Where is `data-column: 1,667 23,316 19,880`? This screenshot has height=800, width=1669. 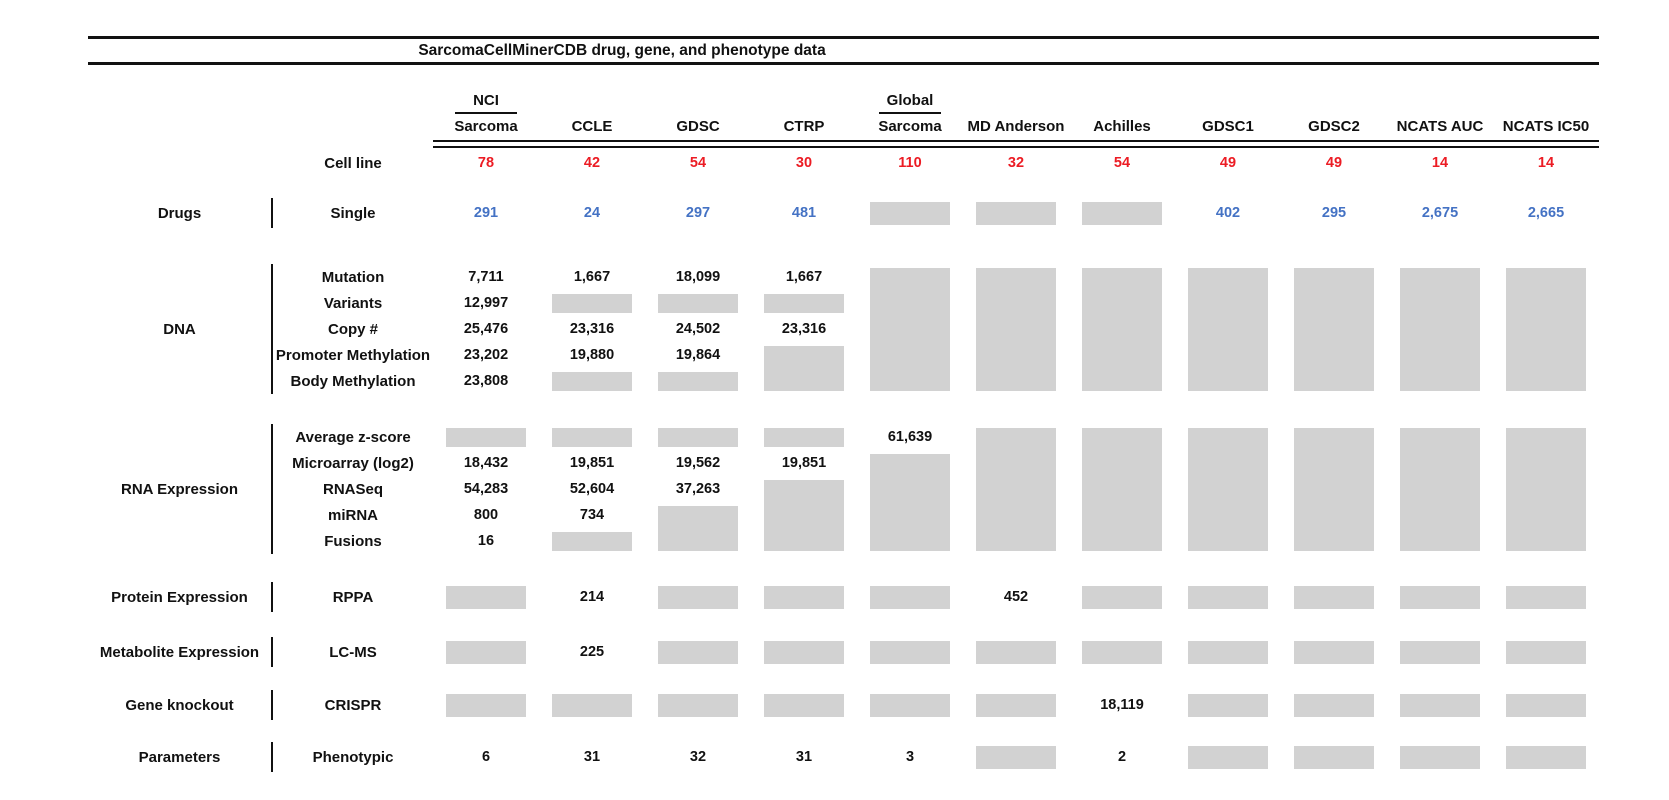
data-column: 1,667 23,316 19,880 is located at coordinates (592, 329).